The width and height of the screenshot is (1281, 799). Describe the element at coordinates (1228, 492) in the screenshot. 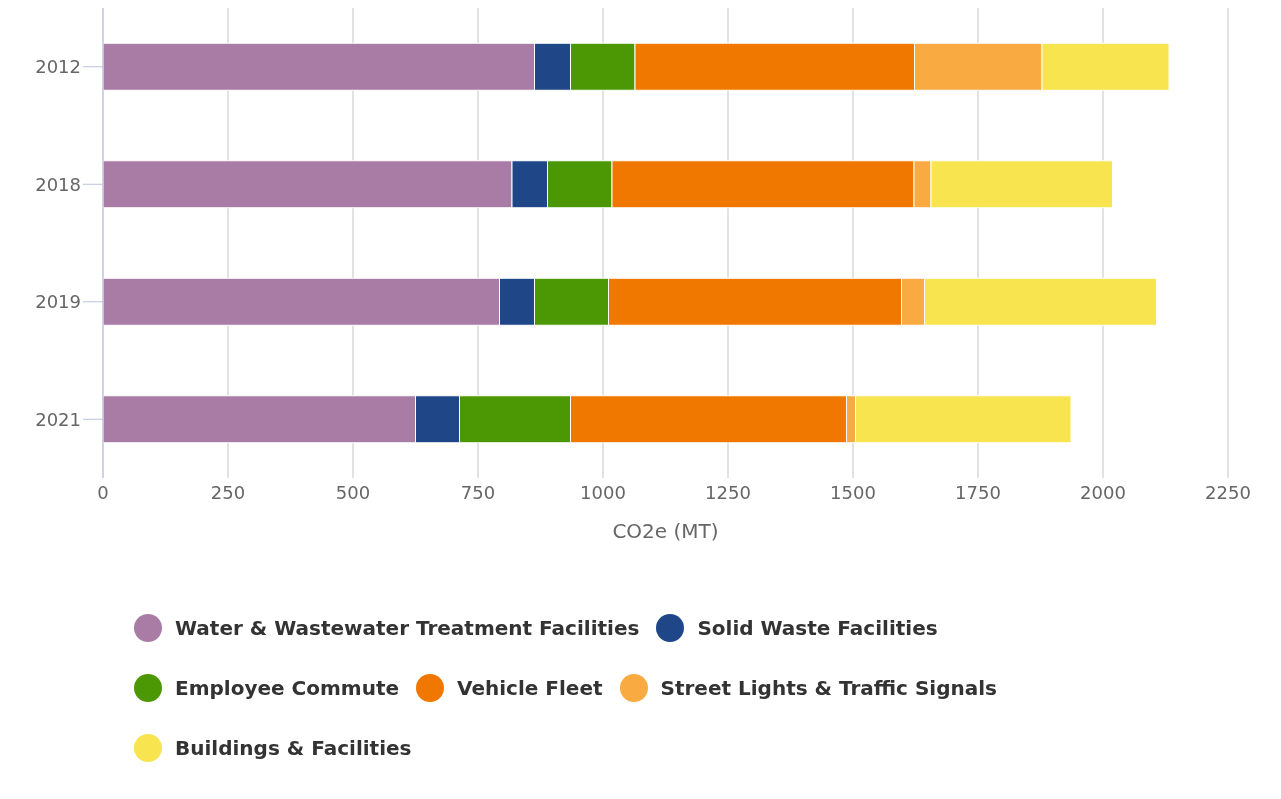

I see `x-tick-label: 2250` at that location.